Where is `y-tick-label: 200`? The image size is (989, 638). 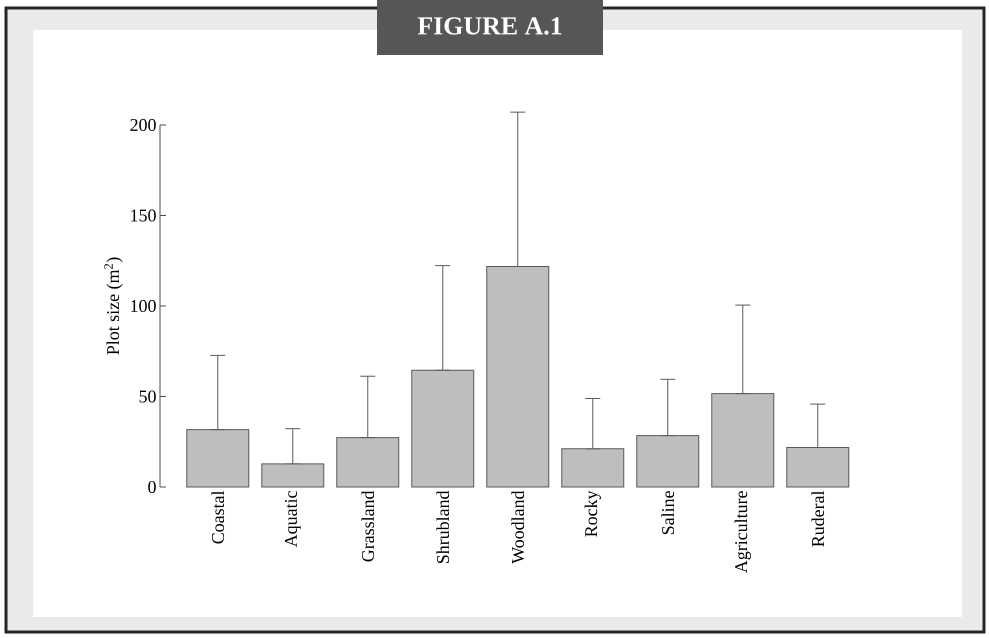 y-tick-label: 200 is located at coordinates (143, 125).